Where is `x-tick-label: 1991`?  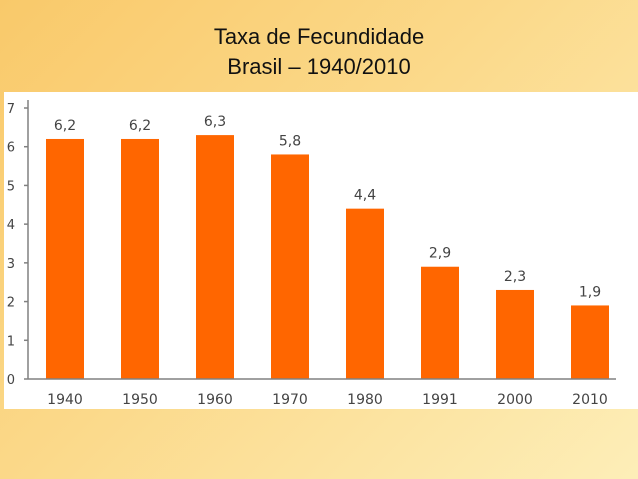
x-tick-label: 1991 is located at coordinates (440, 400).